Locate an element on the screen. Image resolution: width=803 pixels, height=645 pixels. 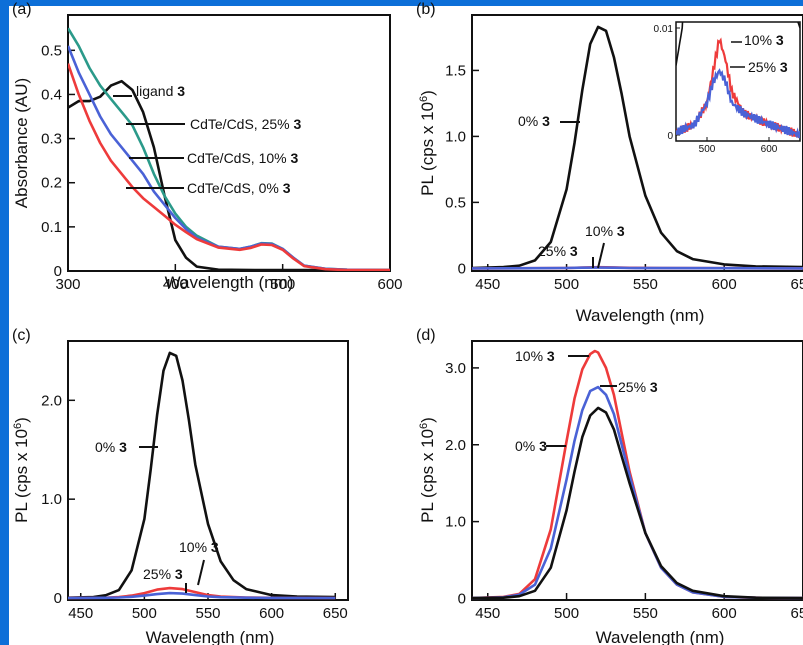
series-annotation: CdTe/CdS, 0% 3 is located at coordinates (239, 188).